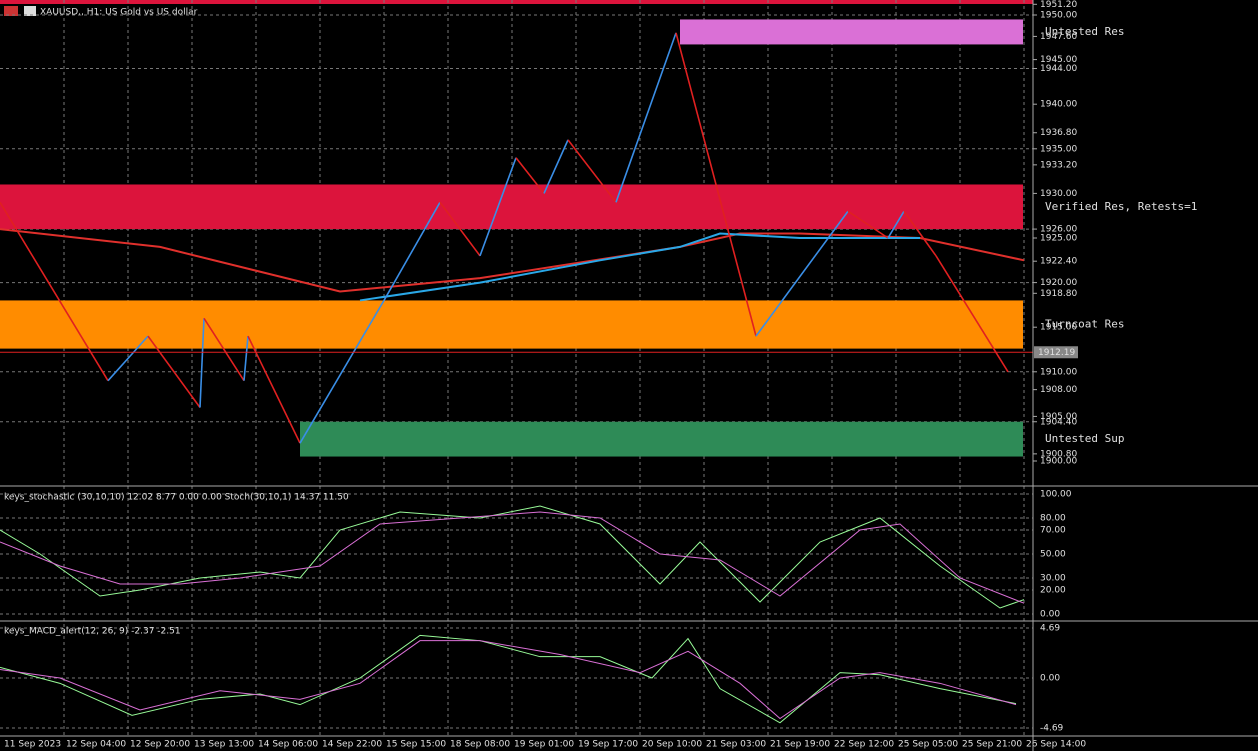 This screenshot has width=1258, height=751. Describe the element at coordinates (30, 11) in the screenshot. I see `timeframe-icon` at that location.